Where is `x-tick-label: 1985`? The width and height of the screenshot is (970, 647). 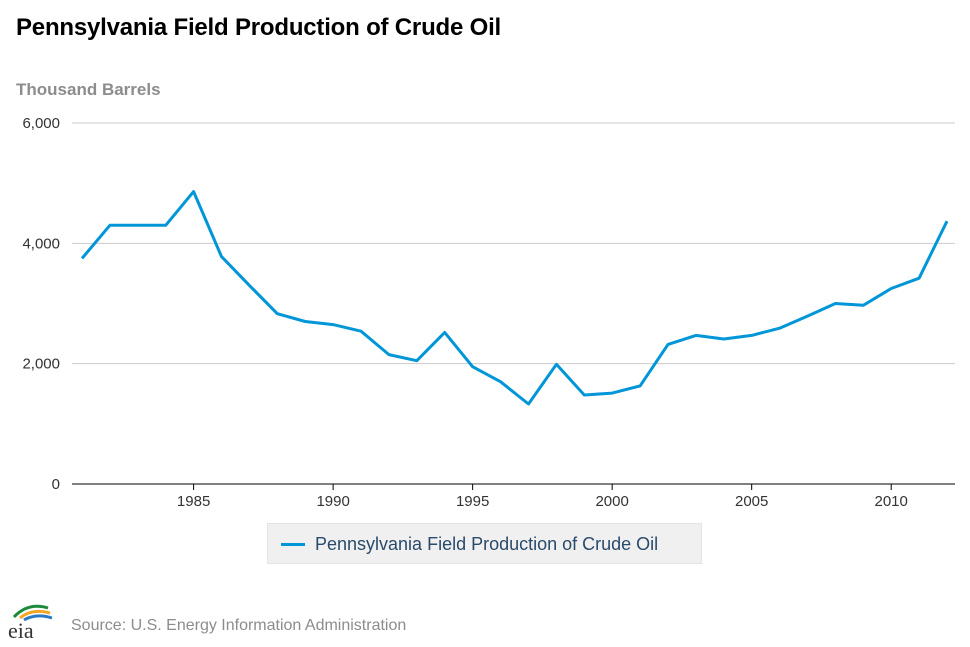
x-tick-label: 1985 is located at coordinates (193, 501).